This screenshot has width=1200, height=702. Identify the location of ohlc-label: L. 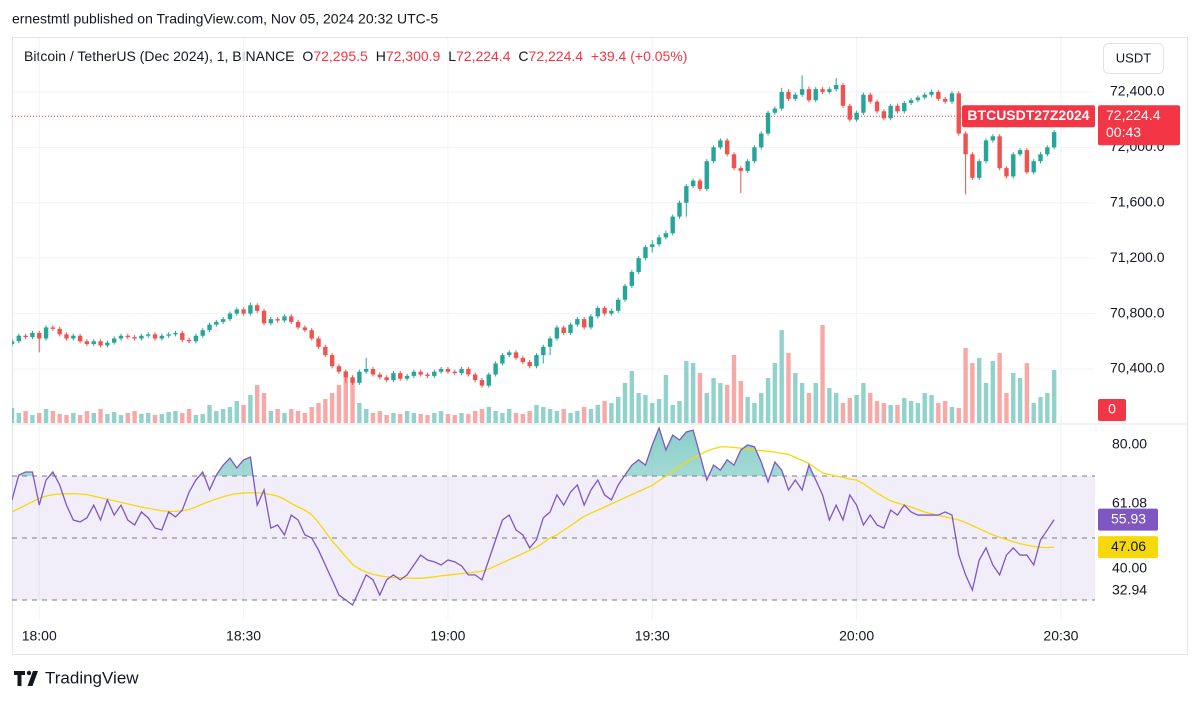
(452, 56).